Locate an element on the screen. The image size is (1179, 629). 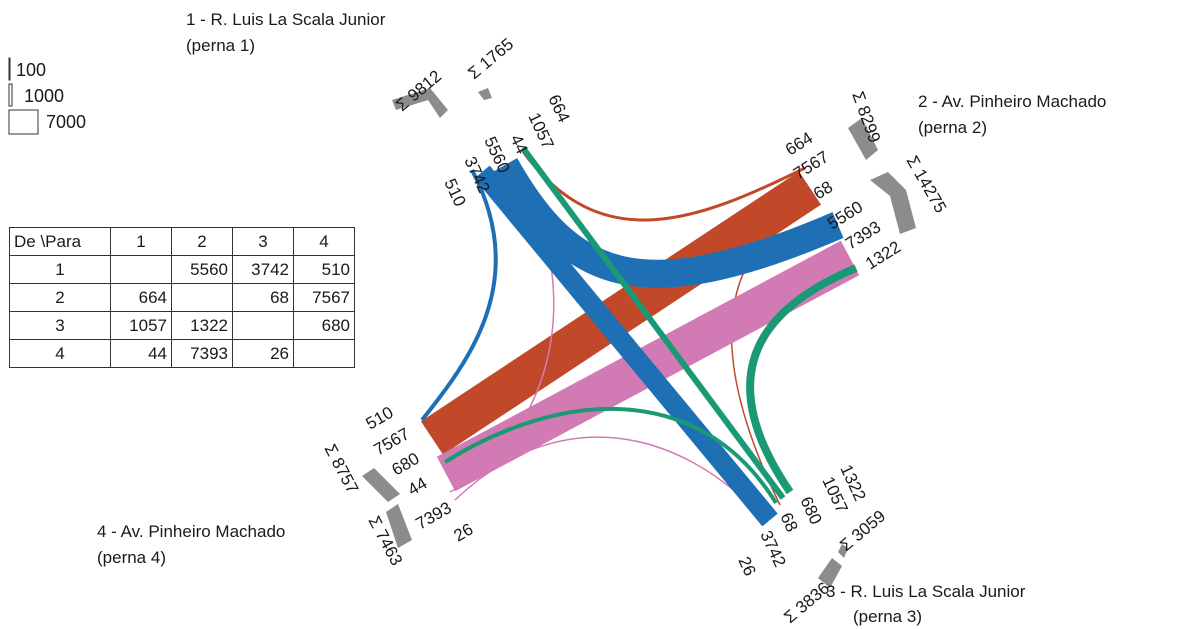
od-cell: 1057 is located at coordinates (141, 325).